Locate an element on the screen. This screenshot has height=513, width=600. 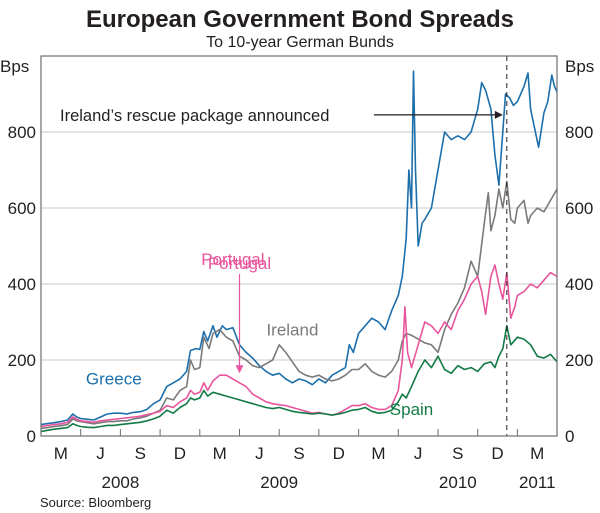
y-tick-left-400: 400 is located at coordinates (22, 284).